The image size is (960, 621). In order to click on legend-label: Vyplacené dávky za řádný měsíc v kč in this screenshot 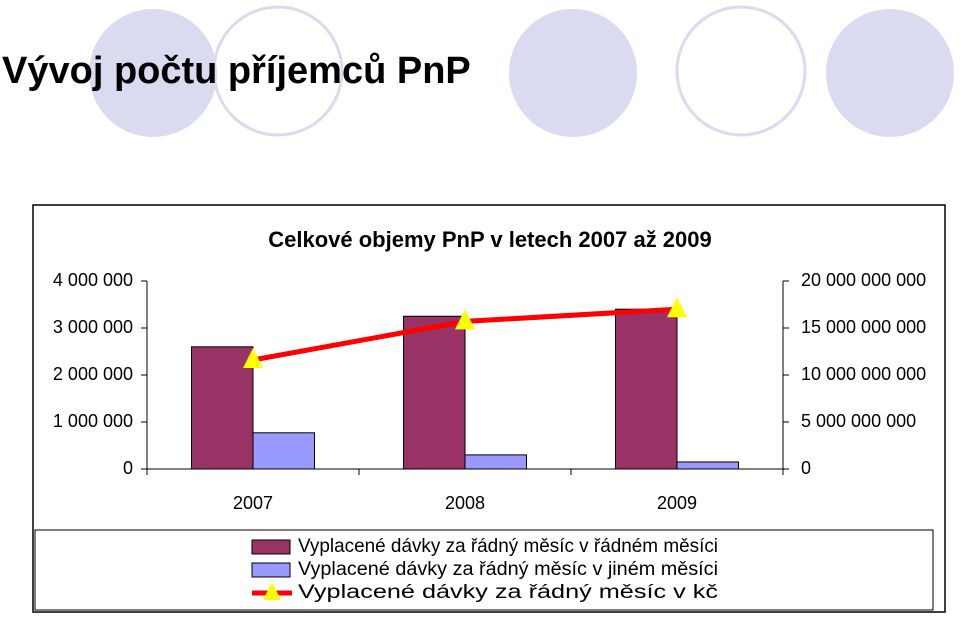, I will do `click(508, 592)`.